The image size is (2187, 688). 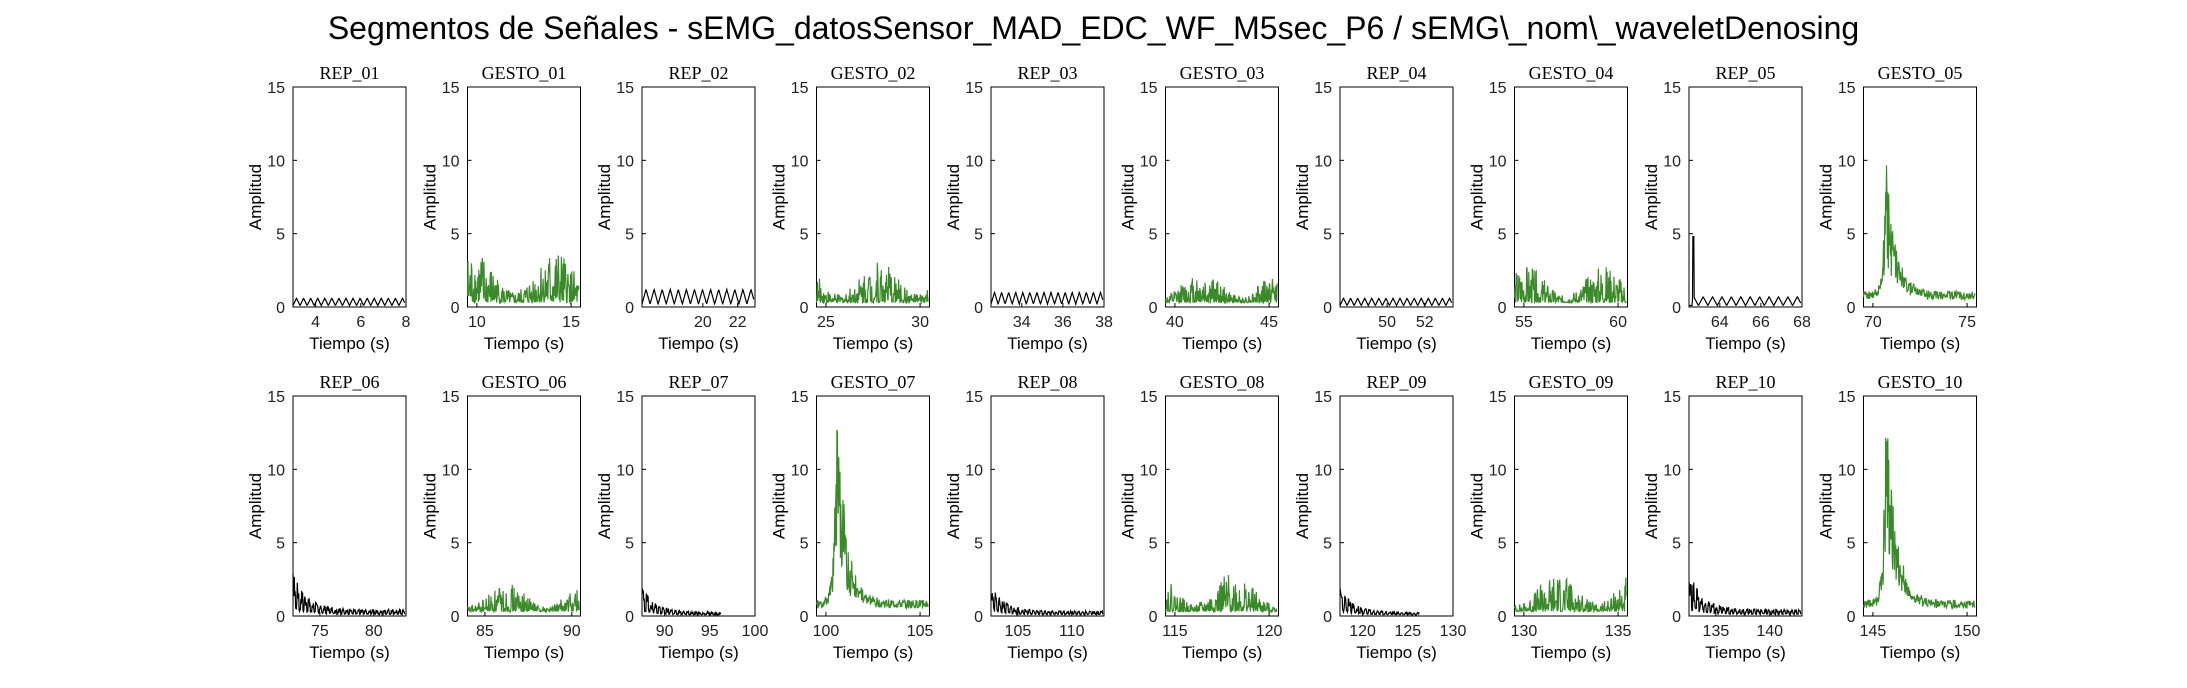 I want to click on chart-15-xtick-label: 120, so click(x=1269, y=631).